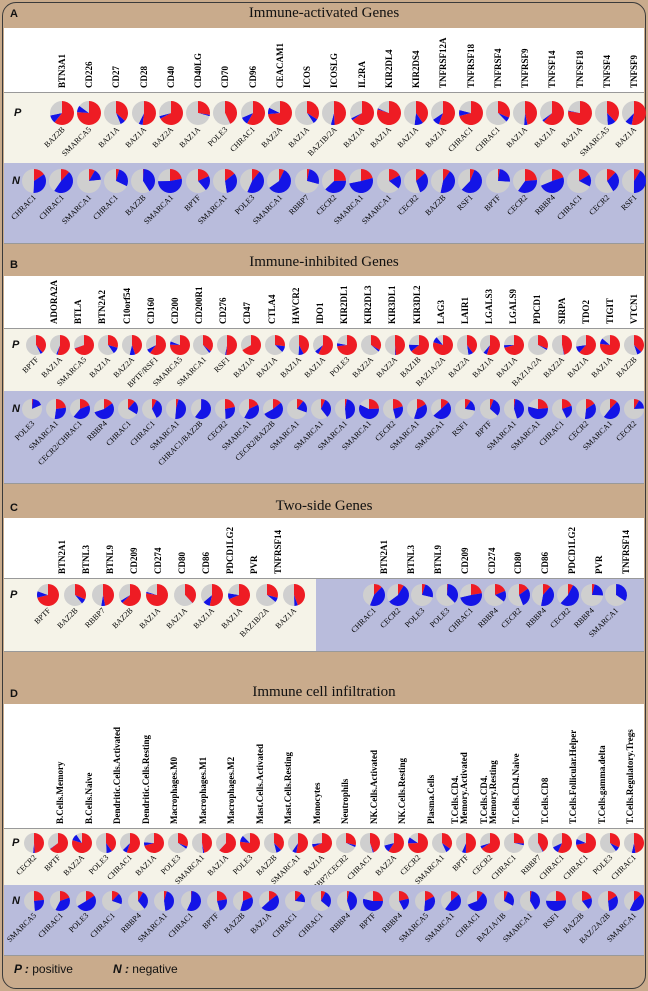 This screenshot has width=648, height=991. Describe the element at coordinates (170, 77) in the screenshot. I see `gene-label: CD40` at that location.